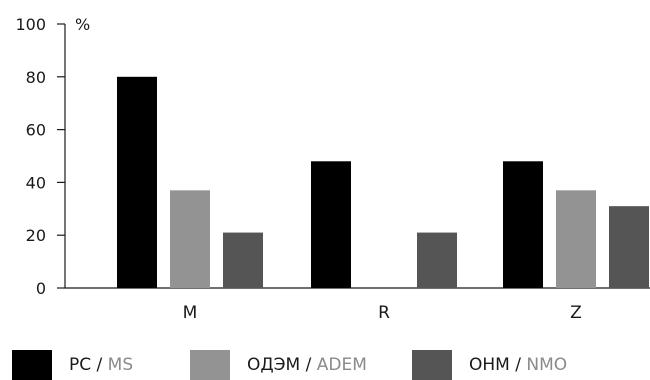 This screenshot has height=380, width=650. What do you see at coordinates (137, 182) in the screenshot?
I see `bar-m-ms` at bounding box center [137, 182].